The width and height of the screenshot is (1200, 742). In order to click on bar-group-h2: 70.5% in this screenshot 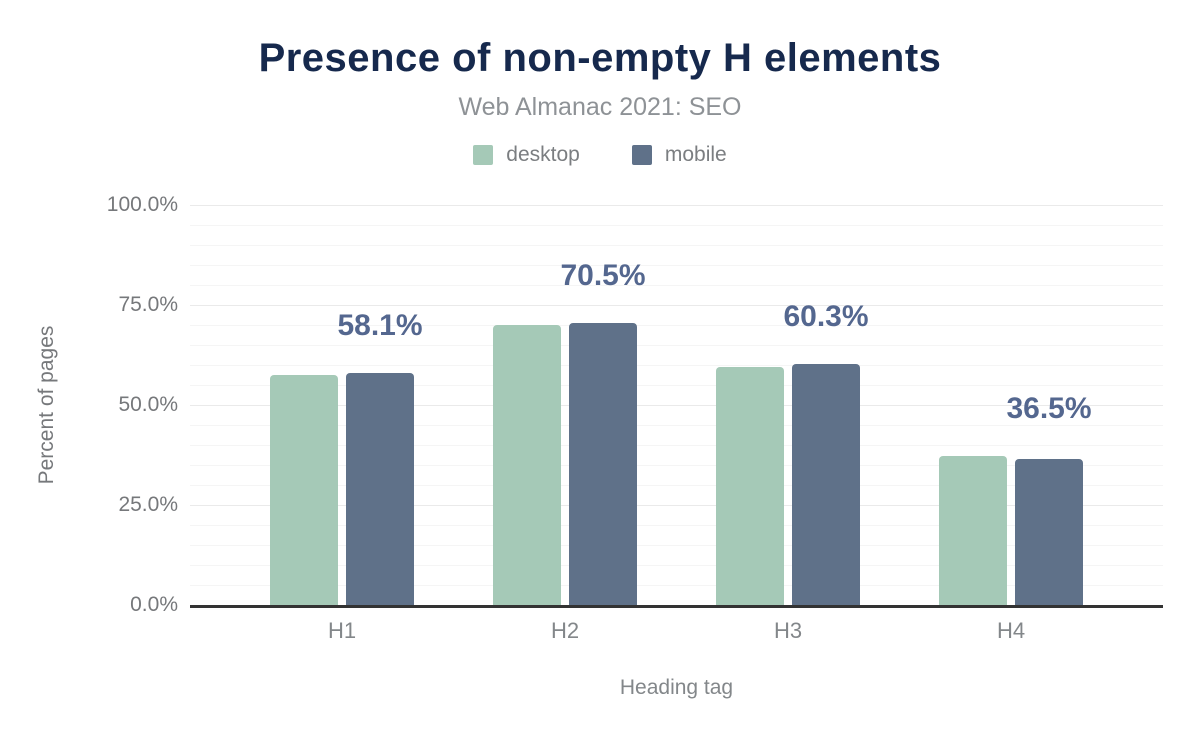, I will do `click(565, 405)`.